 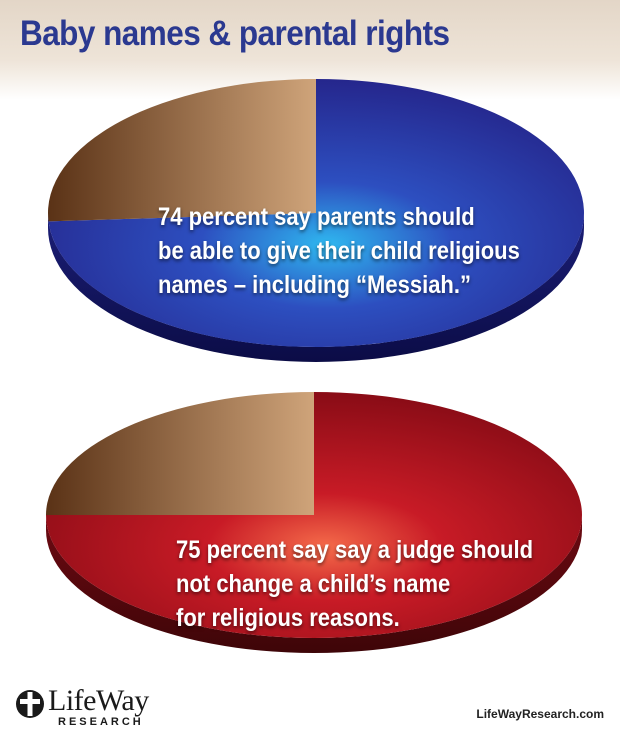 I want to click on cross-globe-icon, so click(x=30, y=704).